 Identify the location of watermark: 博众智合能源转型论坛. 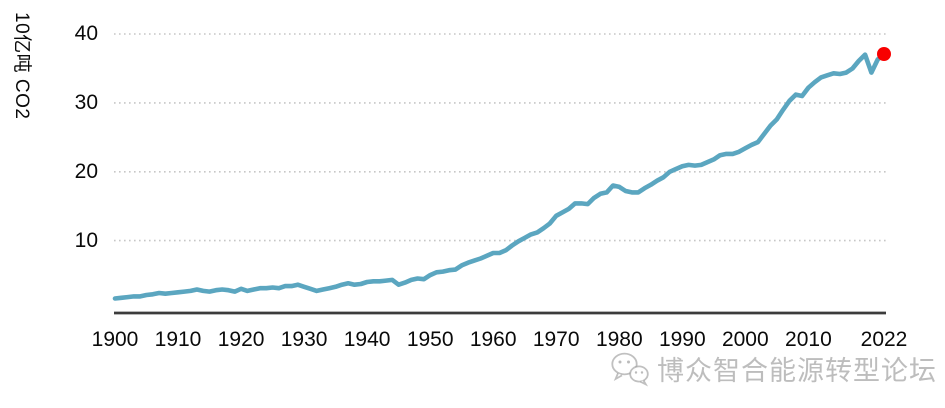
(773, 368).